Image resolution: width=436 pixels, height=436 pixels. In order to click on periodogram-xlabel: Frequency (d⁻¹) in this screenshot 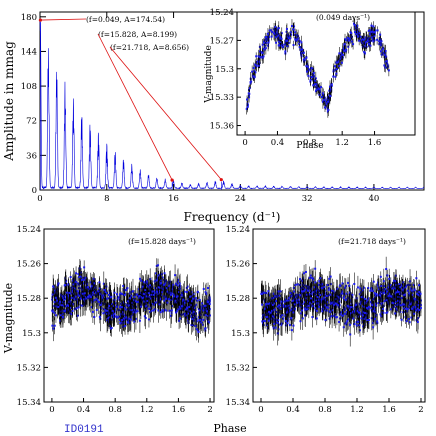, I will do `click(232, 217)`.